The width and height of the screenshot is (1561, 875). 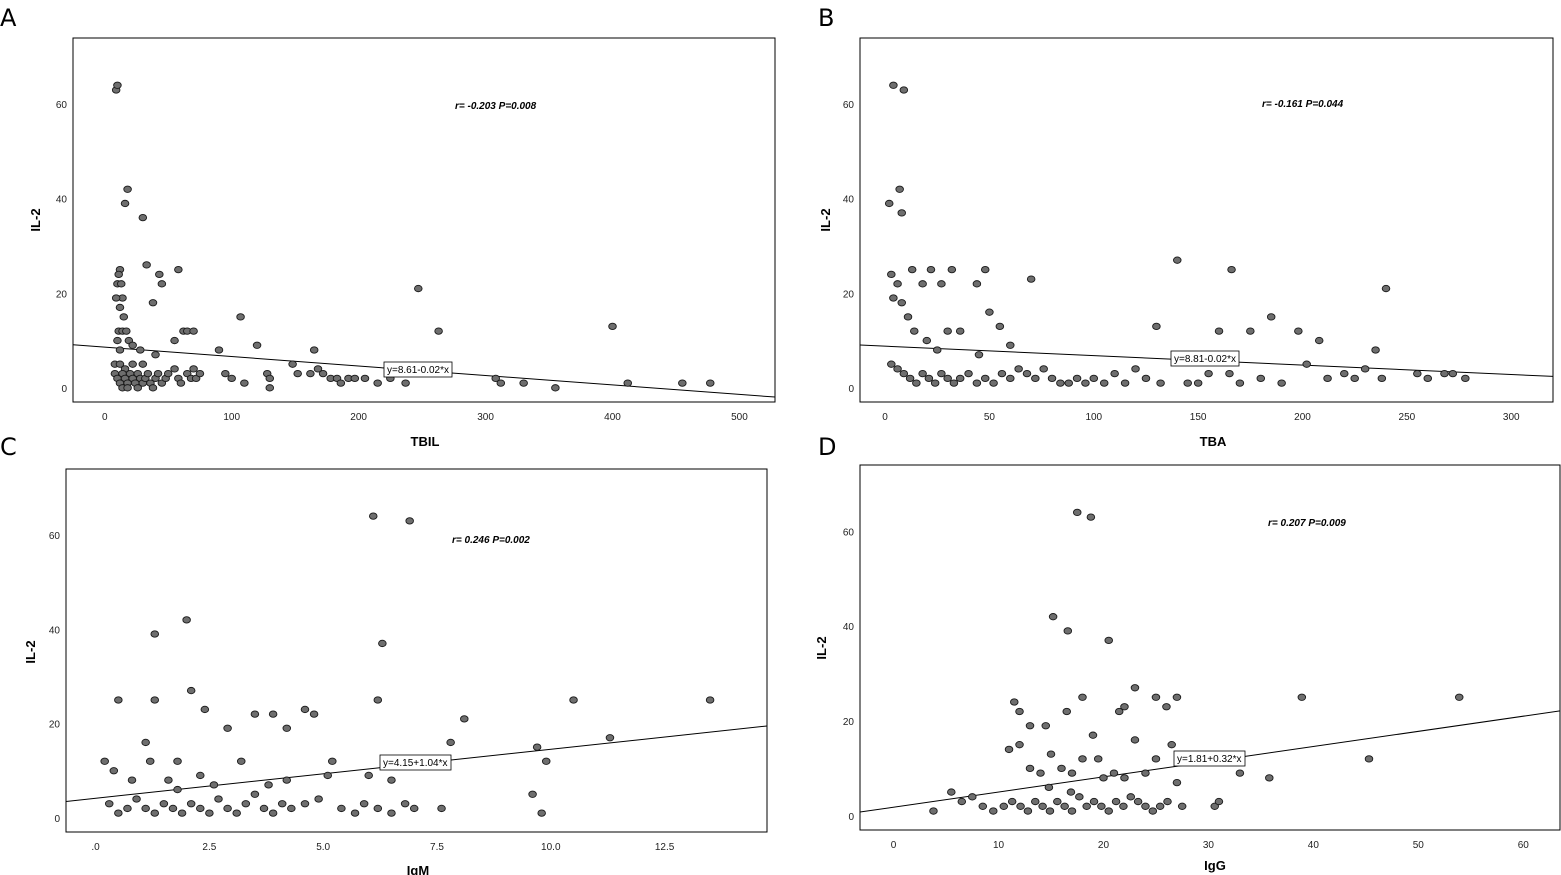 What do you see at coordinates (1407, 417) in the screenshot?
I see `x-tick-label: 250` at bounding box center [1407, 417].